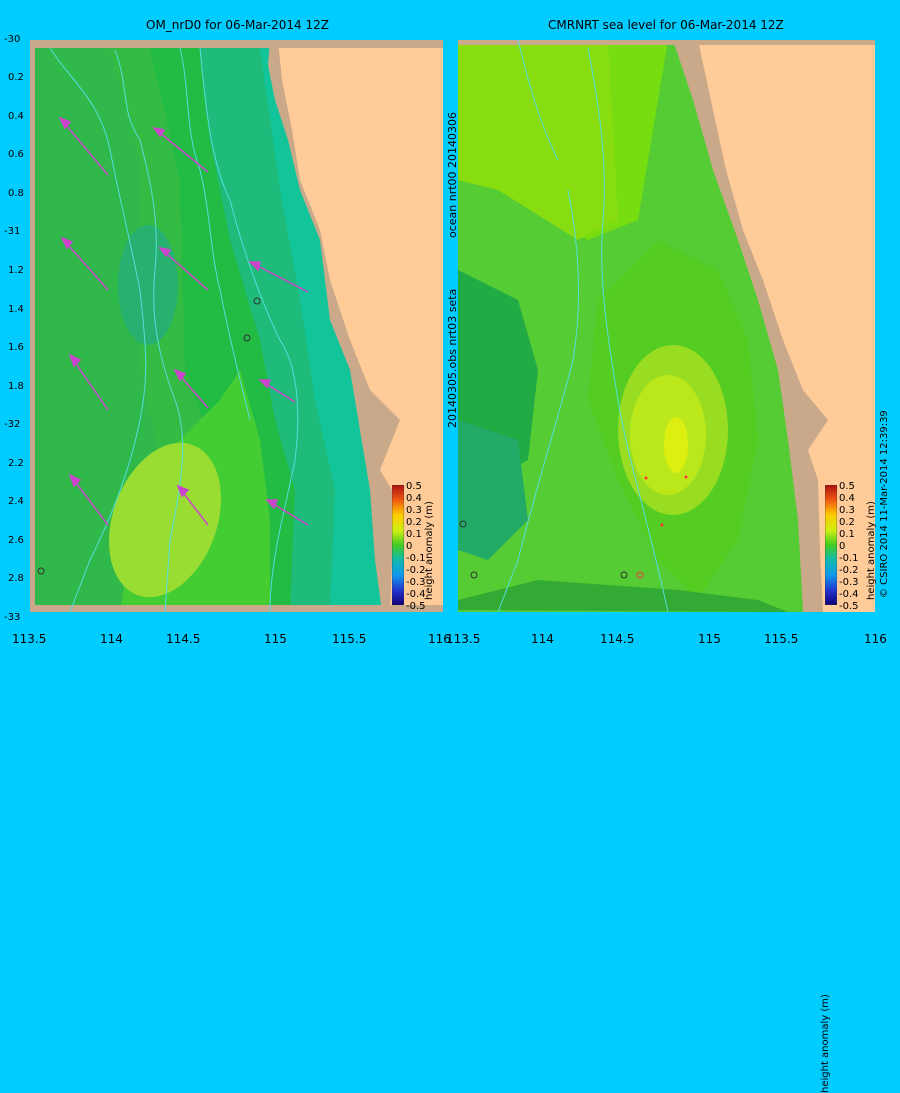 This screenshot has width=900, height=1093. Describe the element at coordinates (16, 270) in the screenshot. I see `y-tick: 1.2` at that location.